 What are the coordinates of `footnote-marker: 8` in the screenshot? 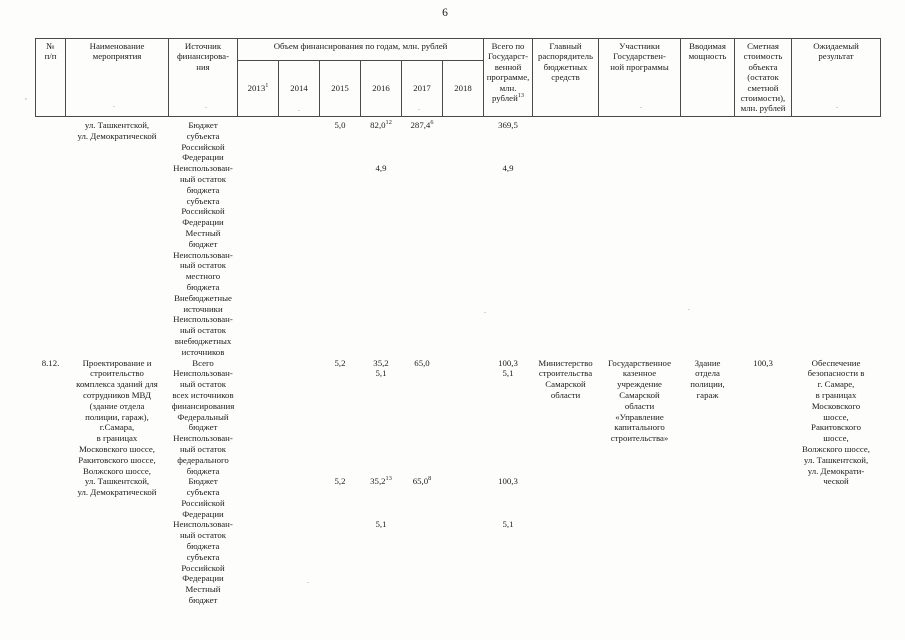 It's located at (430, 479).